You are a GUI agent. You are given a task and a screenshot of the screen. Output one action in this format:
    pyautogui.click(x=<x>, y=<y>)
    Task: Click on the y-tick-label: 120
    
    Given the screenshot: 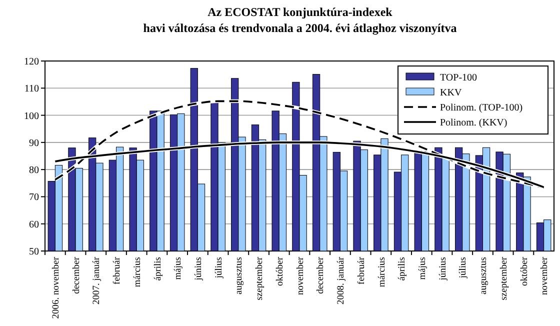 What is the action you would take?
    pyautogui.click(x=31, y=62)
    